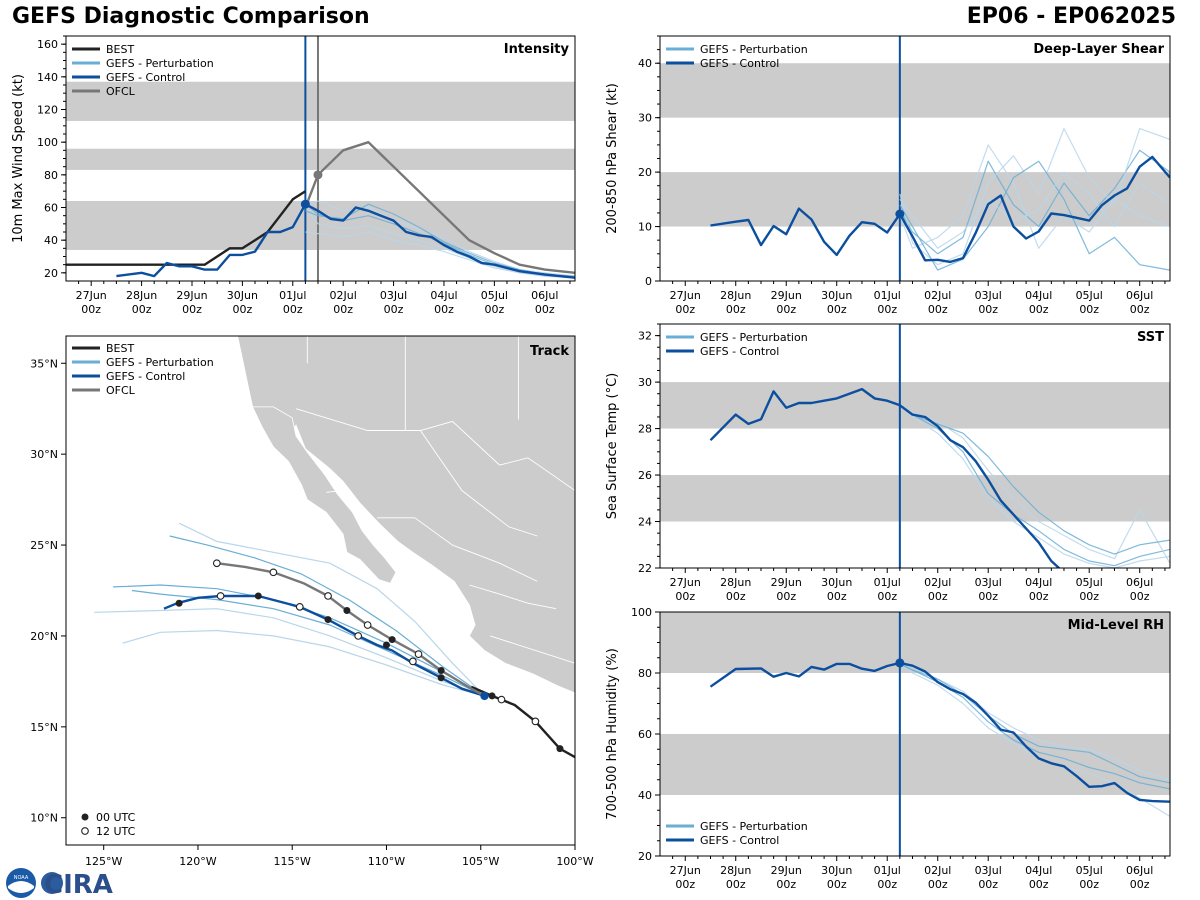 The image size is (1200, 900). What do you see at coordinates (1139, 870) in the screenshot?
I see `rh-xtick-day: 06Jul` at bounding box center [1139, 870].